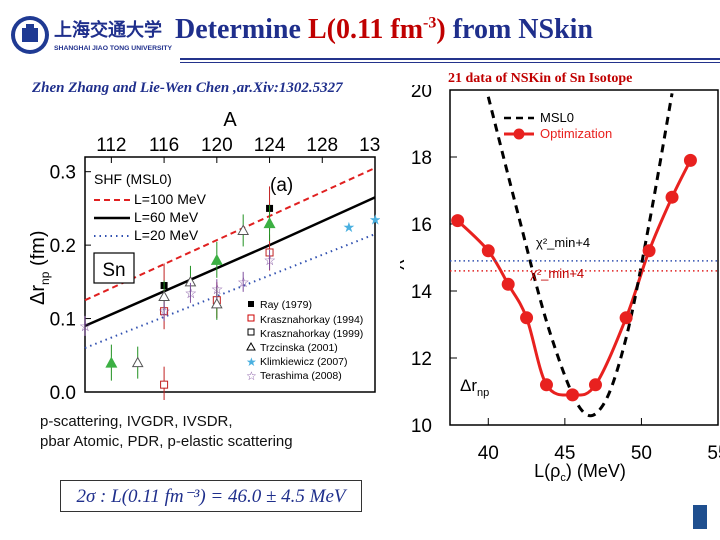 The image size is (720, 540). Describe the element at coordinates (519, 134) in the screenshot. I see `legend-marker-opt` at that location.